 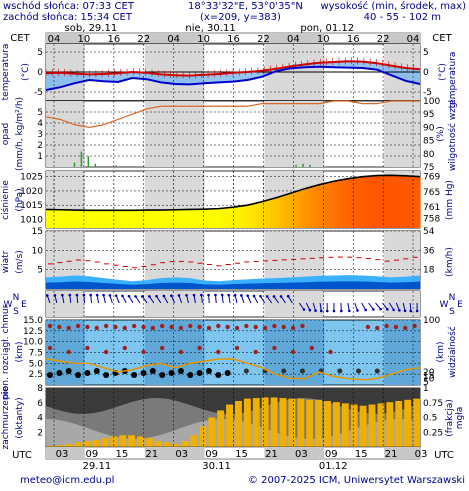 I want to click on top-hour-label: 22, so click(x=263, y=39).